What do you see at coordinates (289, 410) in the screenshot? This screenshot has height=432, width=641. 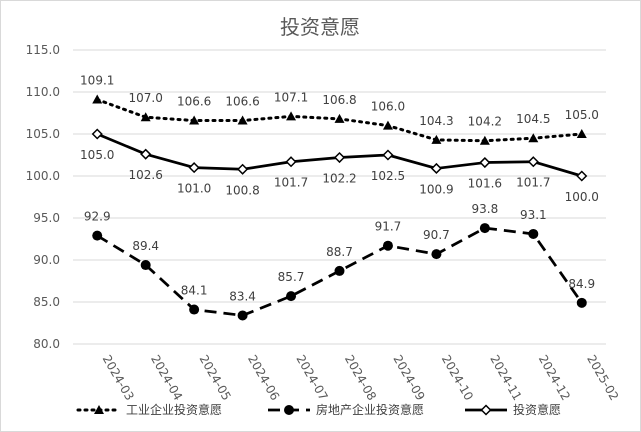 I see `legend-marker-realestate` at bounding box center [289, 410].